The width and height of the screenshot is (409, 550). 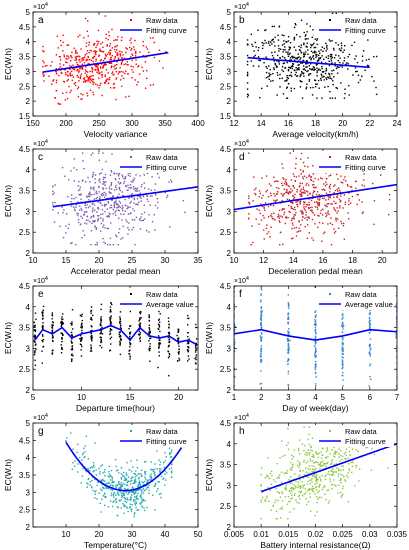 I want to click on y-tick-label: 4.5, so click(x=25, y=27).